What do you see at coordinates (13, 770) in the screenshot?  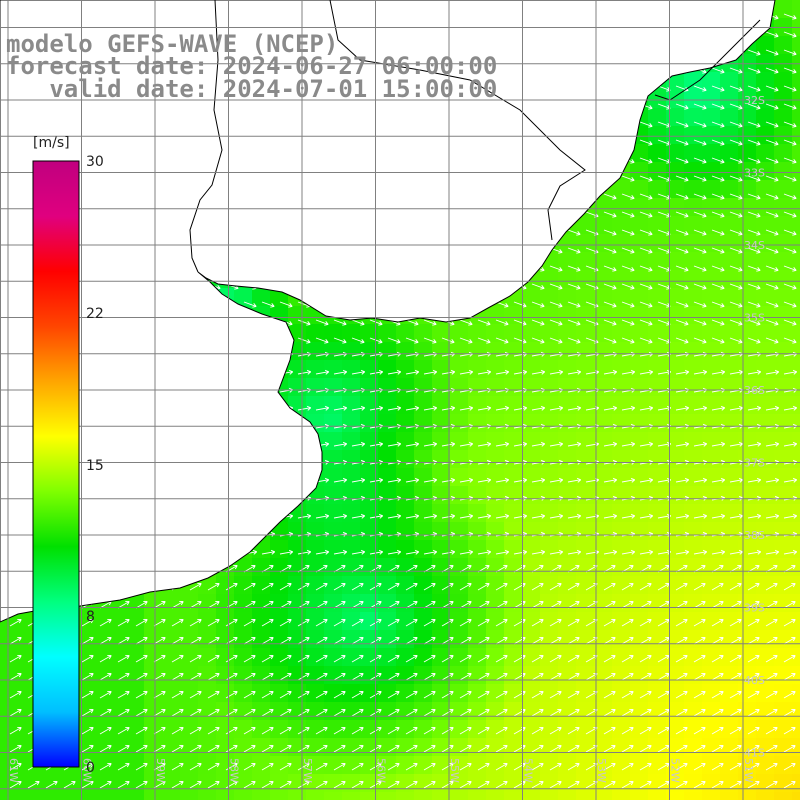 I see `lon-label-61W: 61W` at bounding box center [13, 770].